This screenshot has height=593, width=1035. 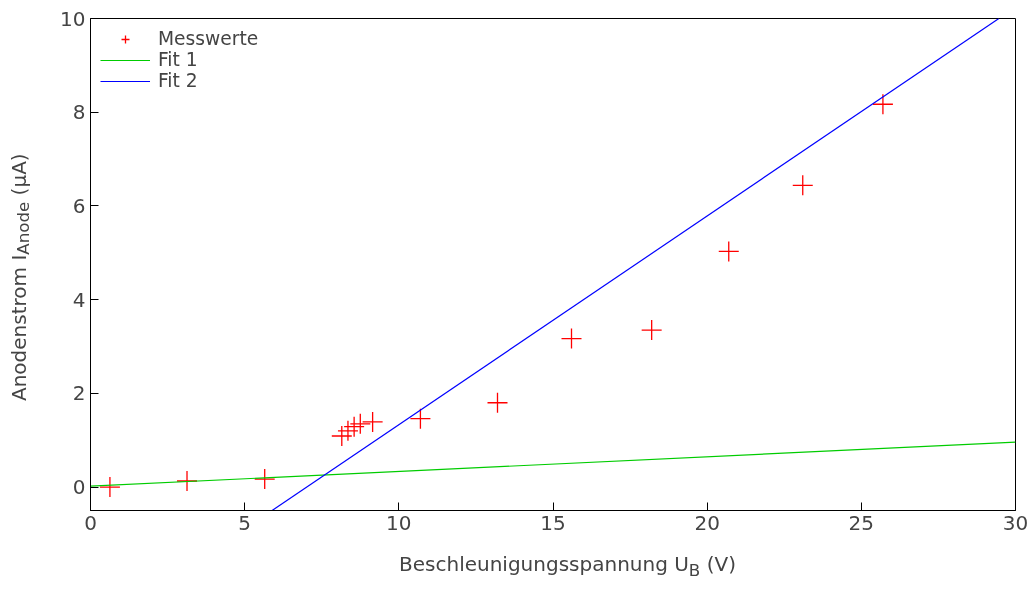 What do you see at coordinates (861, 522) in the screenshot?
I see `x-tick-label: 25` at bounding box center [861, 522].